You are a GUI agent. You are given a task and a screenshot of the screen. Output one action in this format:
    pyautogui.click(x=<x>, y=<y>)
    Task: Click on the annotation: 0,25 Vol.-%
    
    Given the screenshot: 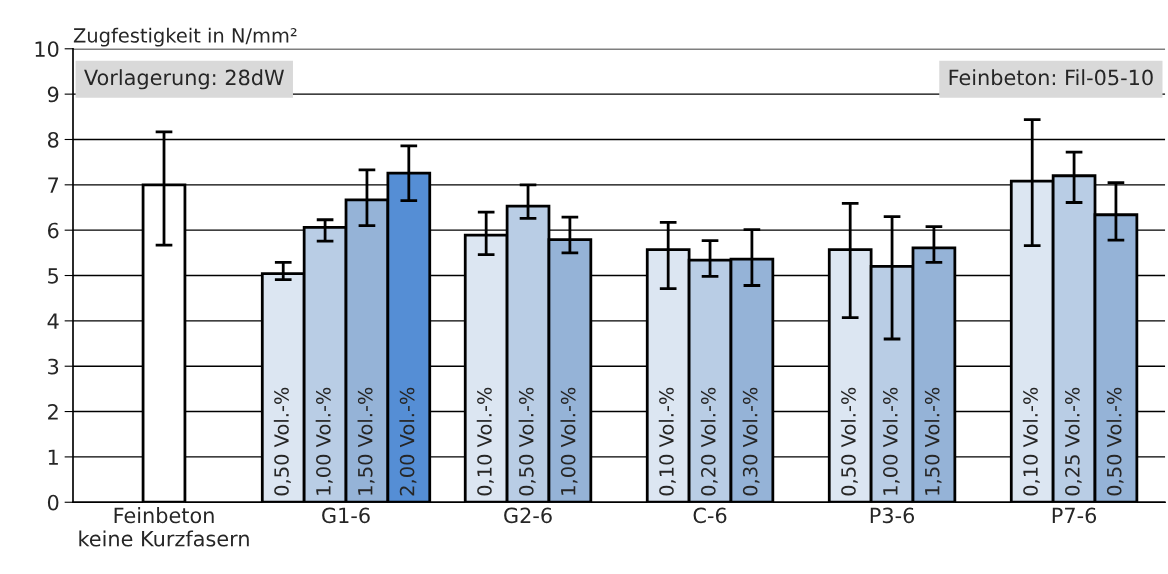 What is the action you would take?
    pyautogui.click(x=1073, y=441)
    